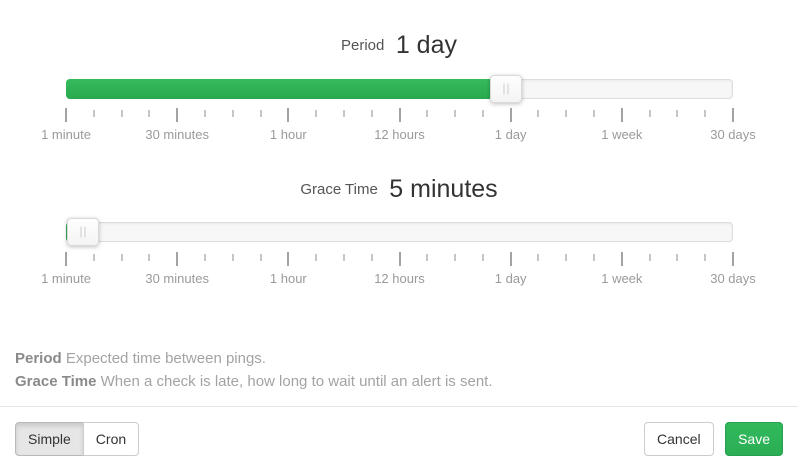  Describe the element at coordinates (111, 439) in the screenshot. I see `cron-mode-button: Cron` at that location.